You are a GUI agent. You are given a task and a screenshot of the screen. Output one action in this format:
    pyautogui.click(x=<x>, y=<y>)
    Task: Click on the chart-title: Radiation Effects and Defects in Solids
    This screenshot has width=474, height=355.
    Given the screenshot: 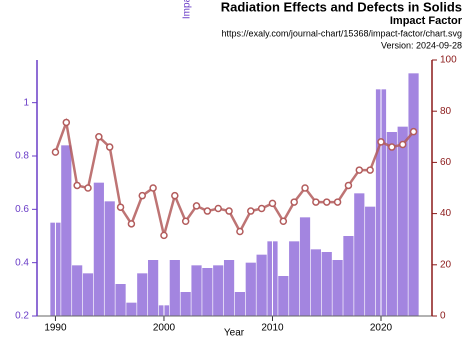 What is the action you would take?
    pyautogui.click(x=341, y=7)
    